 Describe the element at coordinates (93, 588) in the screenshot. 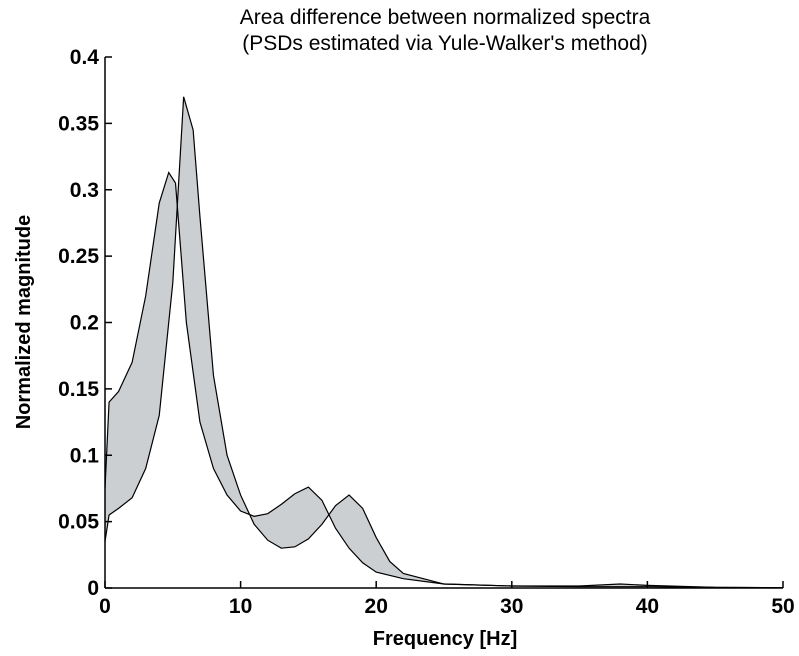

I see `y-tick-label: 0` at that location.